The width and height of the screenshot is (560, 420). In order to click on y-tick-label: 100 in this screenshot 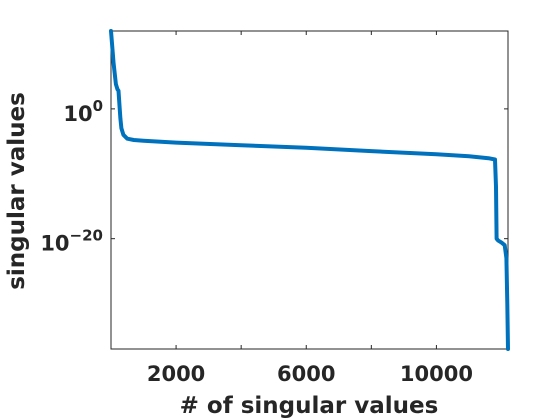, I will do `click(83, 111)`.